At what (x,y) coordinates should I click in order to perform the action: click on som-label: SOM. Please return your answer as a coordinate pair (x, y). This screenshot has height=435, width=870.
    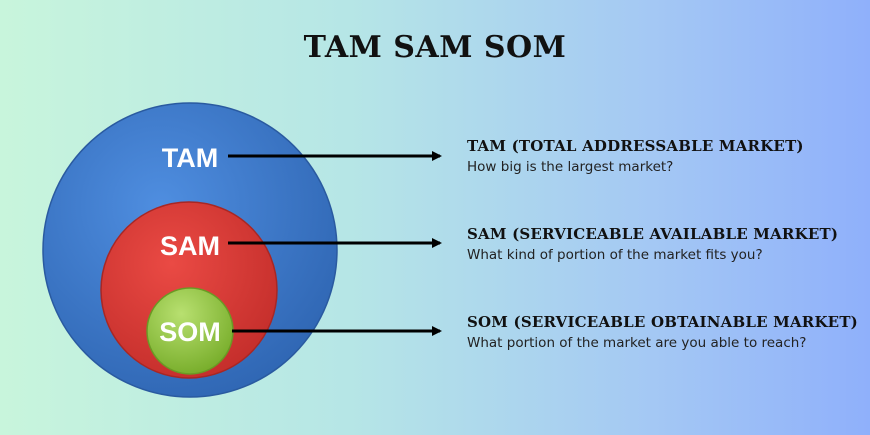
    Looking at the image, I should click on (190, 332).